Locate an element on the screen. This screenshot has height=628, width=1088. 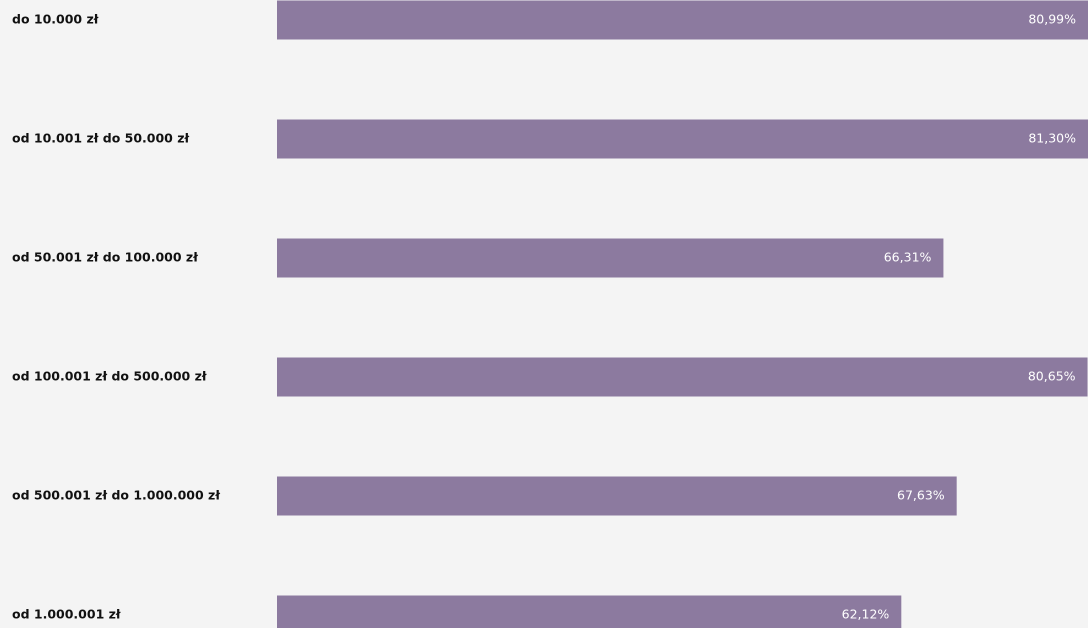
category-label: od 500.001 zł do 1.000.000 zł is located at coordinates (116, 495).